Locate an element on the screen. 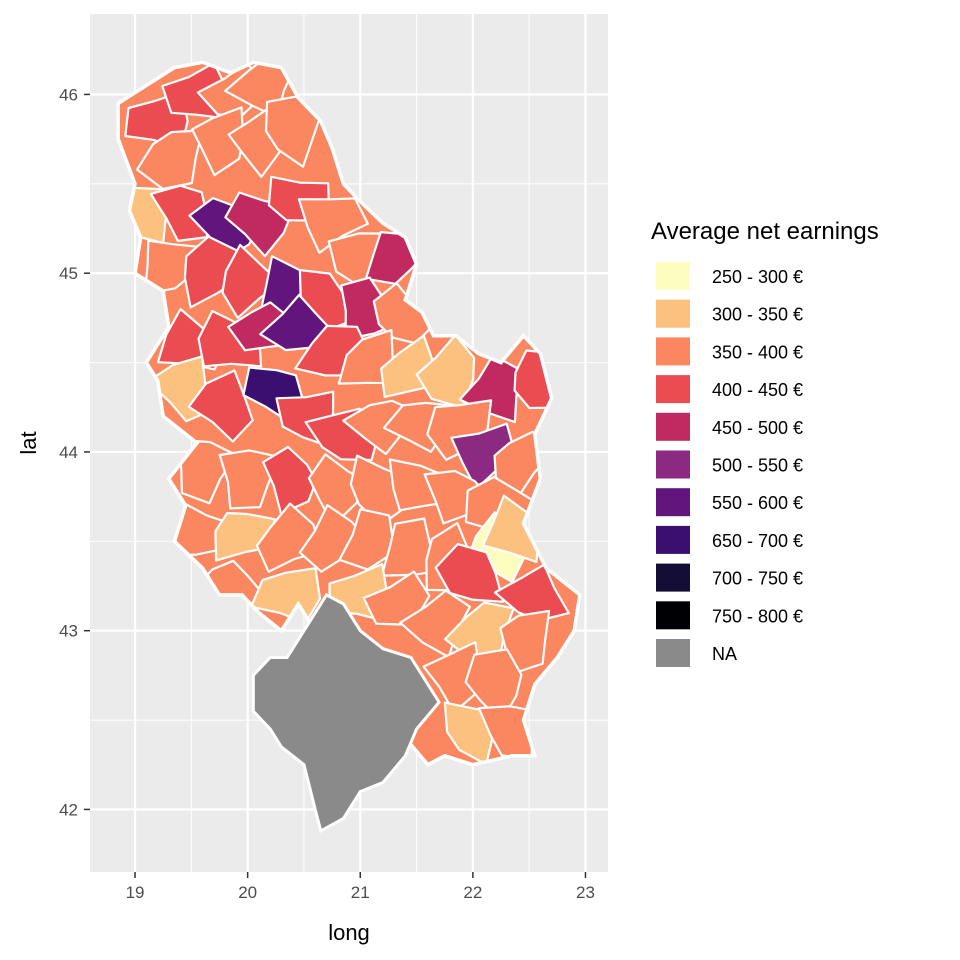 This screenshot has width=960, height=960. x-axis: 19 20 21 22 23 is located at coordinates (360, 887).